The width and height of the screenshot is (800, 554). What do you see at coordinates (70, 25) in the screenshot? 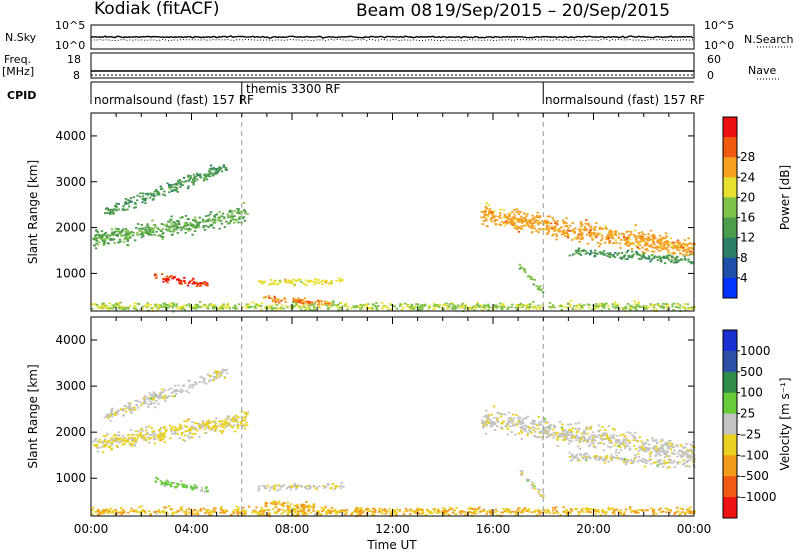
I see `noise-tick-top-left: 10^5` at bounding box center [70, 25].